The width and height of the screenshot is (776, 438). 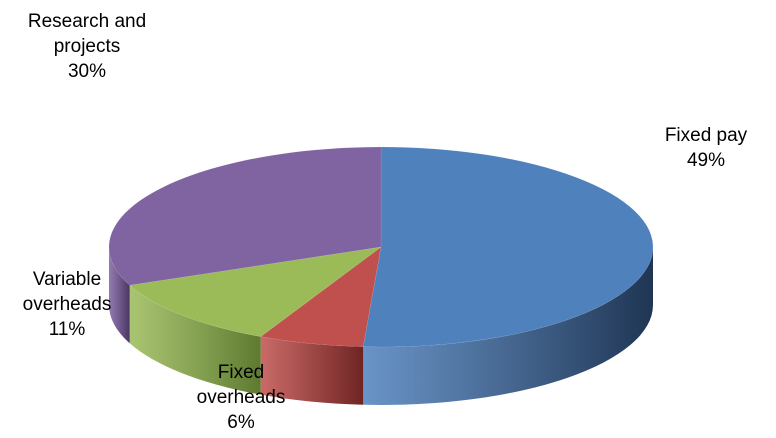 What do you see at coordinates (195, 340) in the screenshot?
I see `pie-side-variable-overheads` at bounding box center [195, 340].